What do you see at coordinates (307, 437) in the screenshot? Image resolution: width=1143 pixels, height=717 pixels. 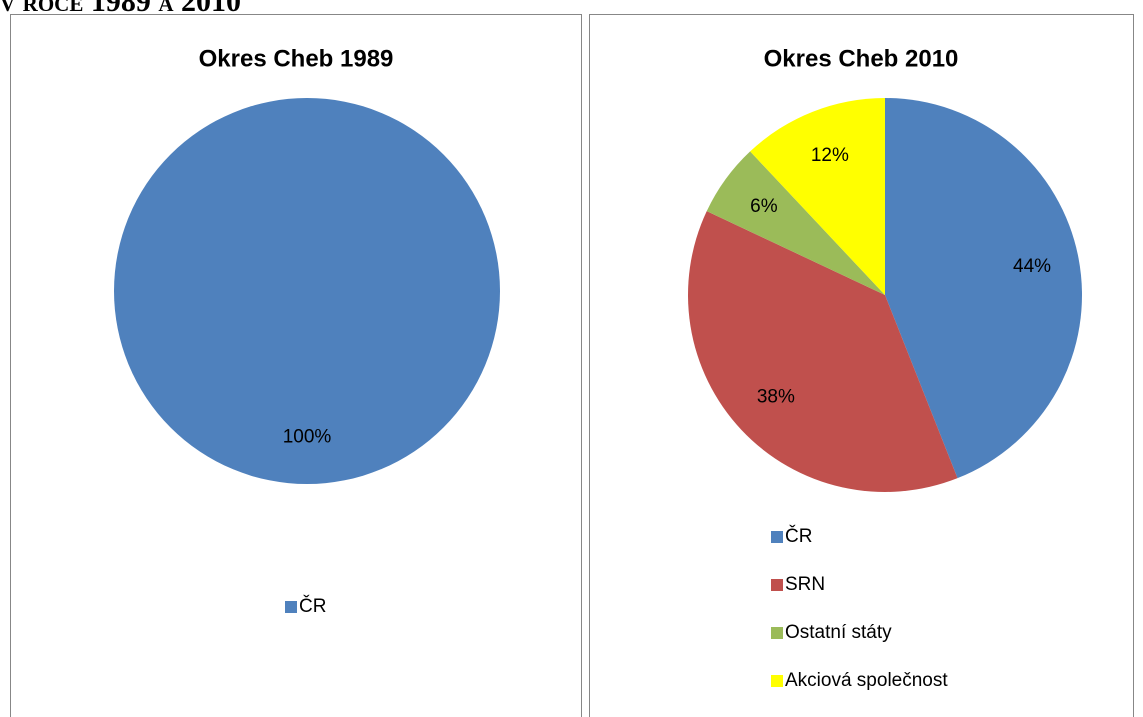 I see `data-label: 100%` at bounding box center [307, 437].